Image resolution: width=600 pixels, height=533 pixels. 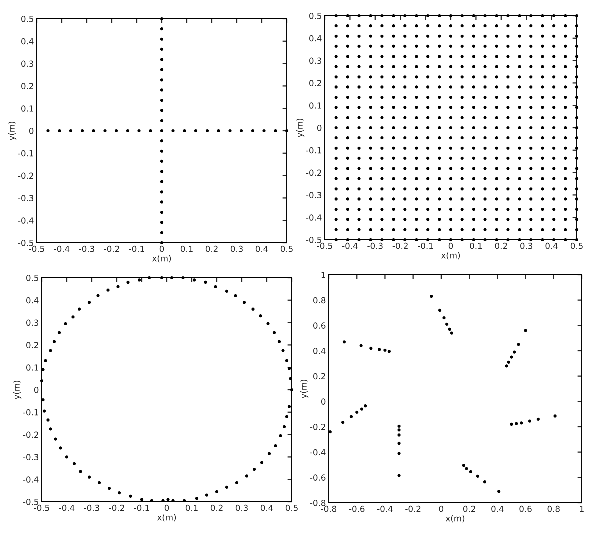 What do you see at coordinates (30, 502) in the screenshot?
I see `y-tick-label: -0.5` at bounding box center [30, 502].